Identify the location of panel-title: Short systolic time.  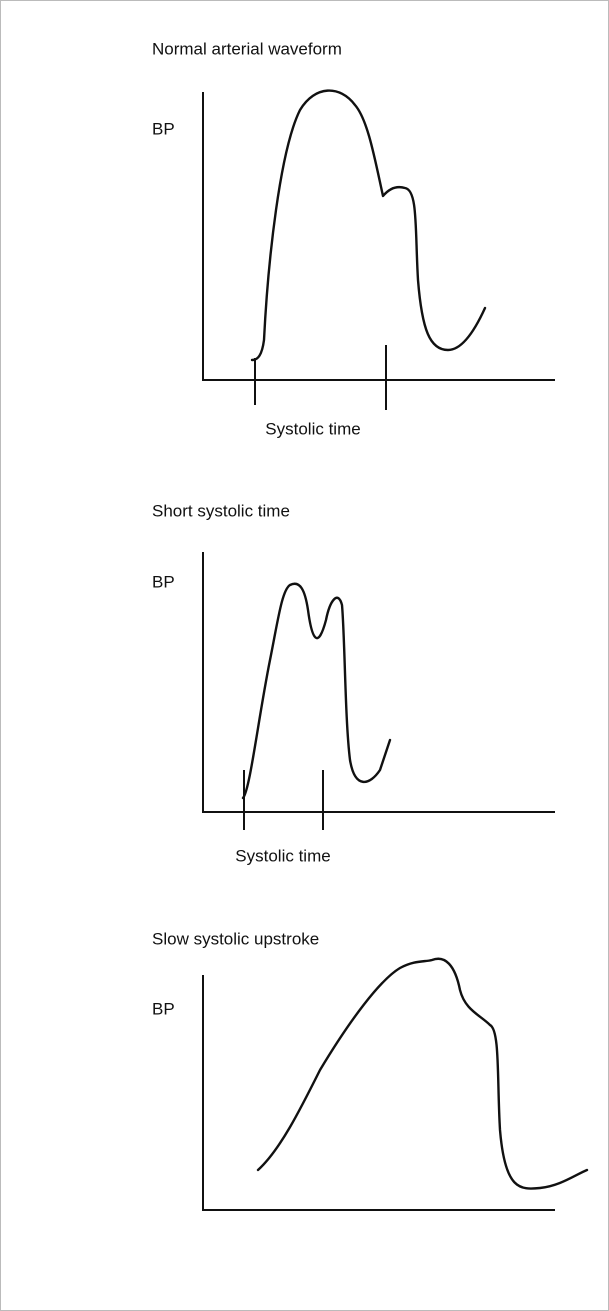
(221, 510).